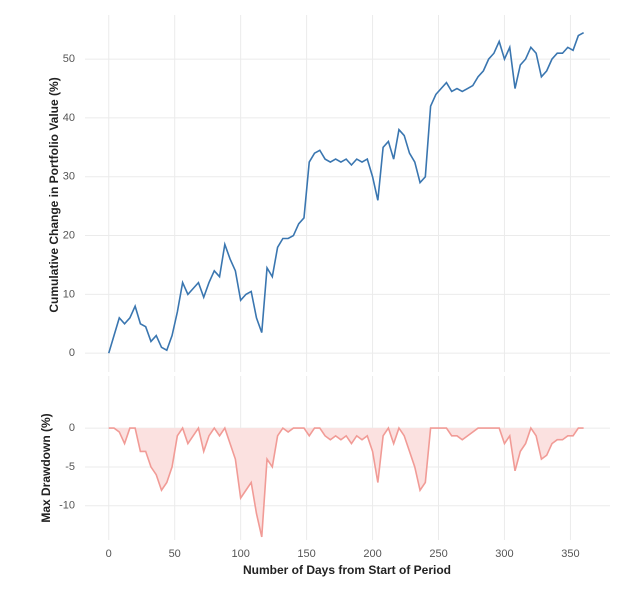 This screenshot has height=595, width=628. What do you see at coordinates (69, 177) in the screenshot?
I see `y-tick-label: 30` at bounding box center [69, 177].